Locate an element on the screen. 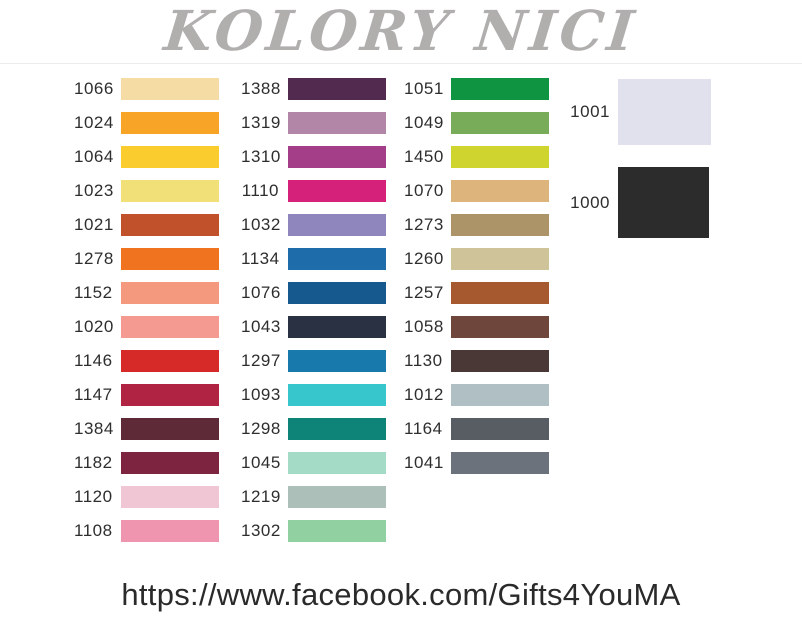 This screenshot has width=802, height=631. color-code: 1302 is located at coordinates (261, 530).